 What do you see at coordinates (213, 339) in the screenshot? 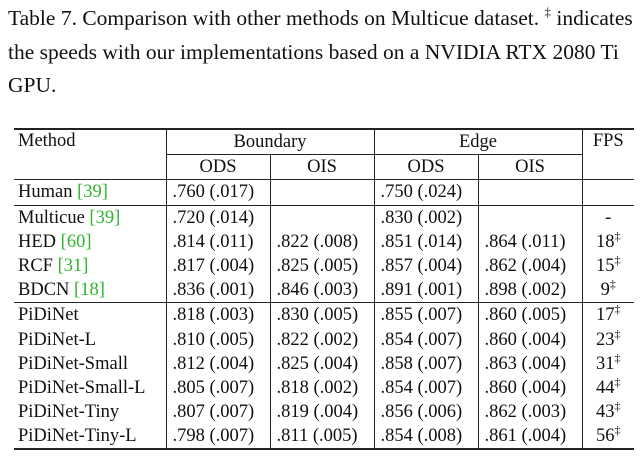
I see `value: .810 (.005)` at bounding box center [213, 339].